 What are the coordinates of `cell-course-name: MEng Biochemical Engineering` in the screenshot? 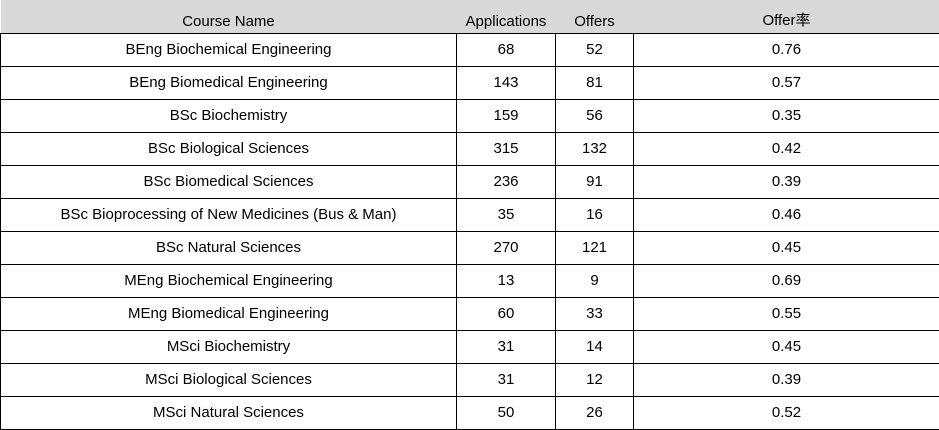 It's located at (228, 280).